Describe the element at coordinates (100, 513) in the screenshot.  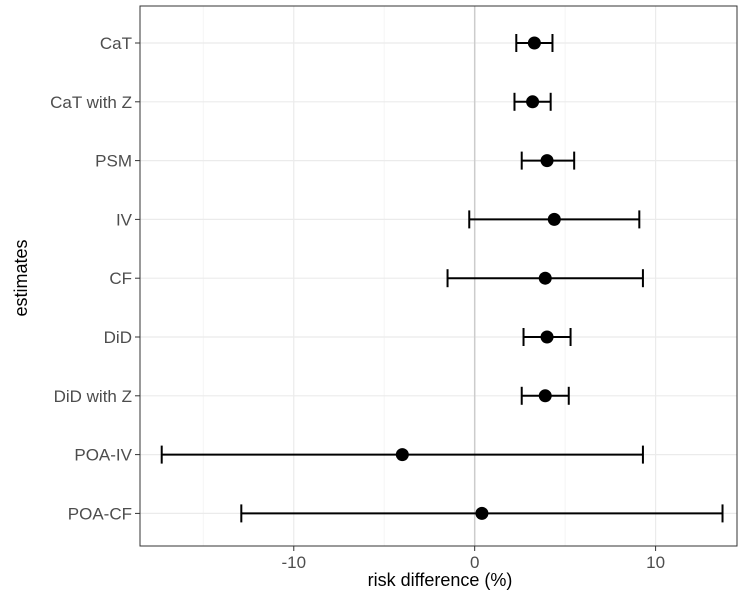
I see `y-tick-label: POA-CF` at that location.